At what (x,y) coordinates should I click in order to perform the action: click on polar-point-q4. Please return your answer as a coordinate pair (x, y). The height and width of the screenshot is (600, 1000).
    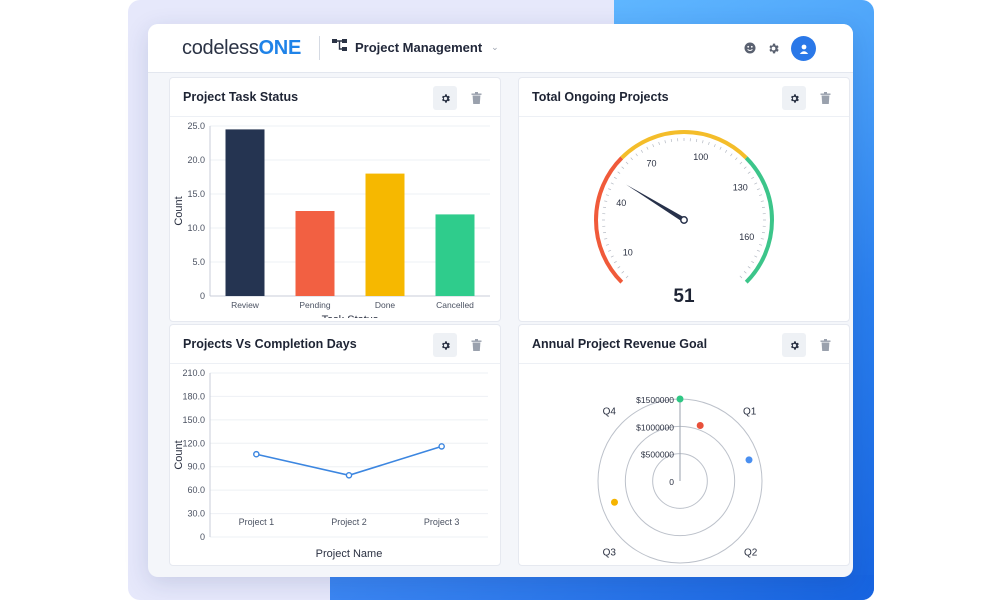
    Looking at the image, I should click on (614, 502).